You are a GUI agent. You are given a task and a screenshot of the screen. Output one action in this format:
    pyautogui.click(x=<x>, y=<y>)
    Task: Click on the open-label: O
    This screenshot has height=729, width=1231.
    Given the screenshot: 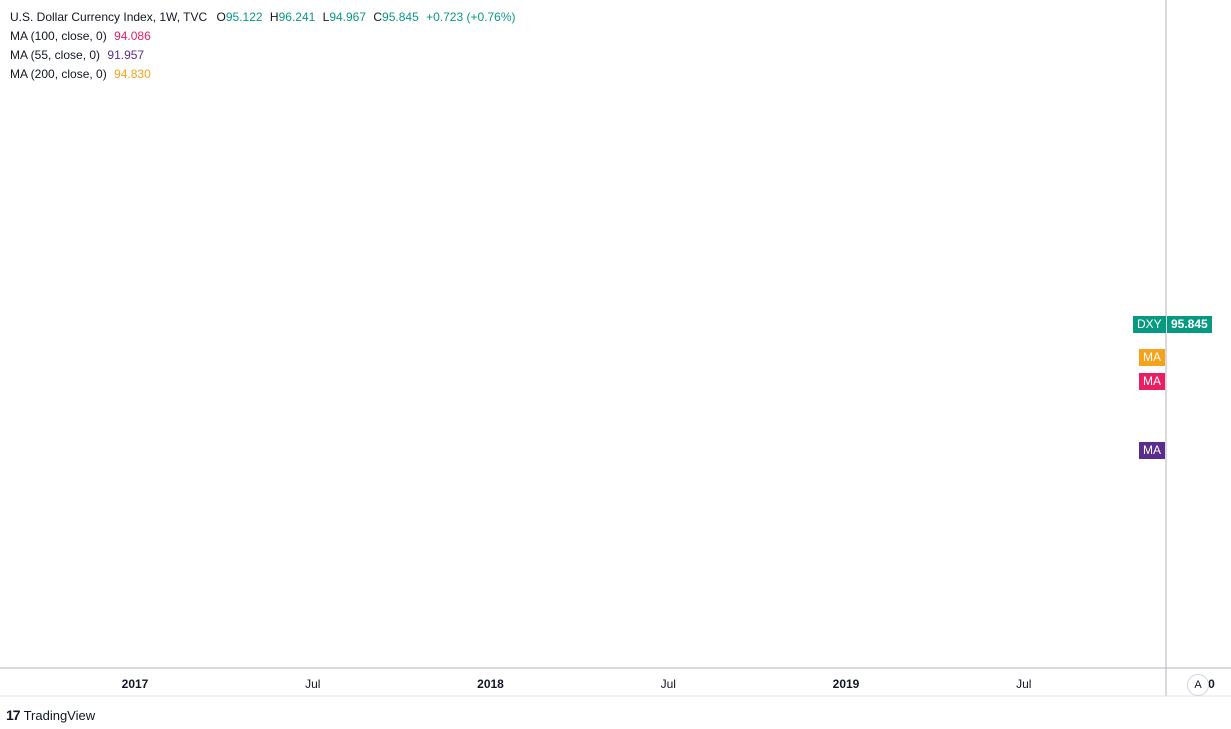 What is the action you would take?
    pyautogui.click(x=221, y=17)
    